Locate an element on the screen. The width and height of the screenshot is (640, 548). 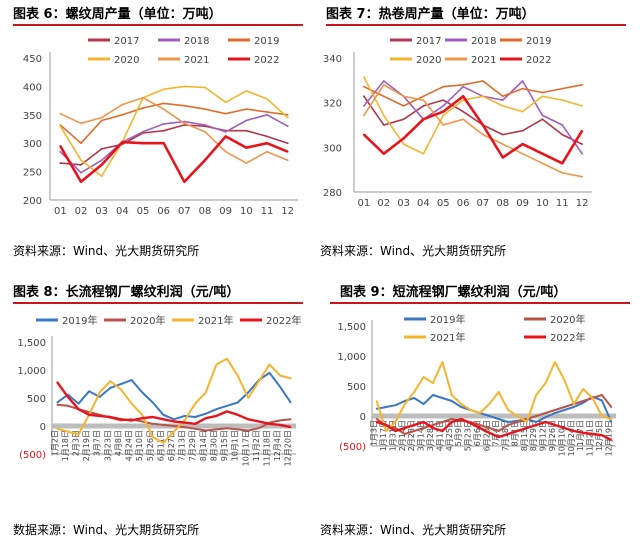
x-tick-label: 4月25日 is located at coordinates (449, 435).